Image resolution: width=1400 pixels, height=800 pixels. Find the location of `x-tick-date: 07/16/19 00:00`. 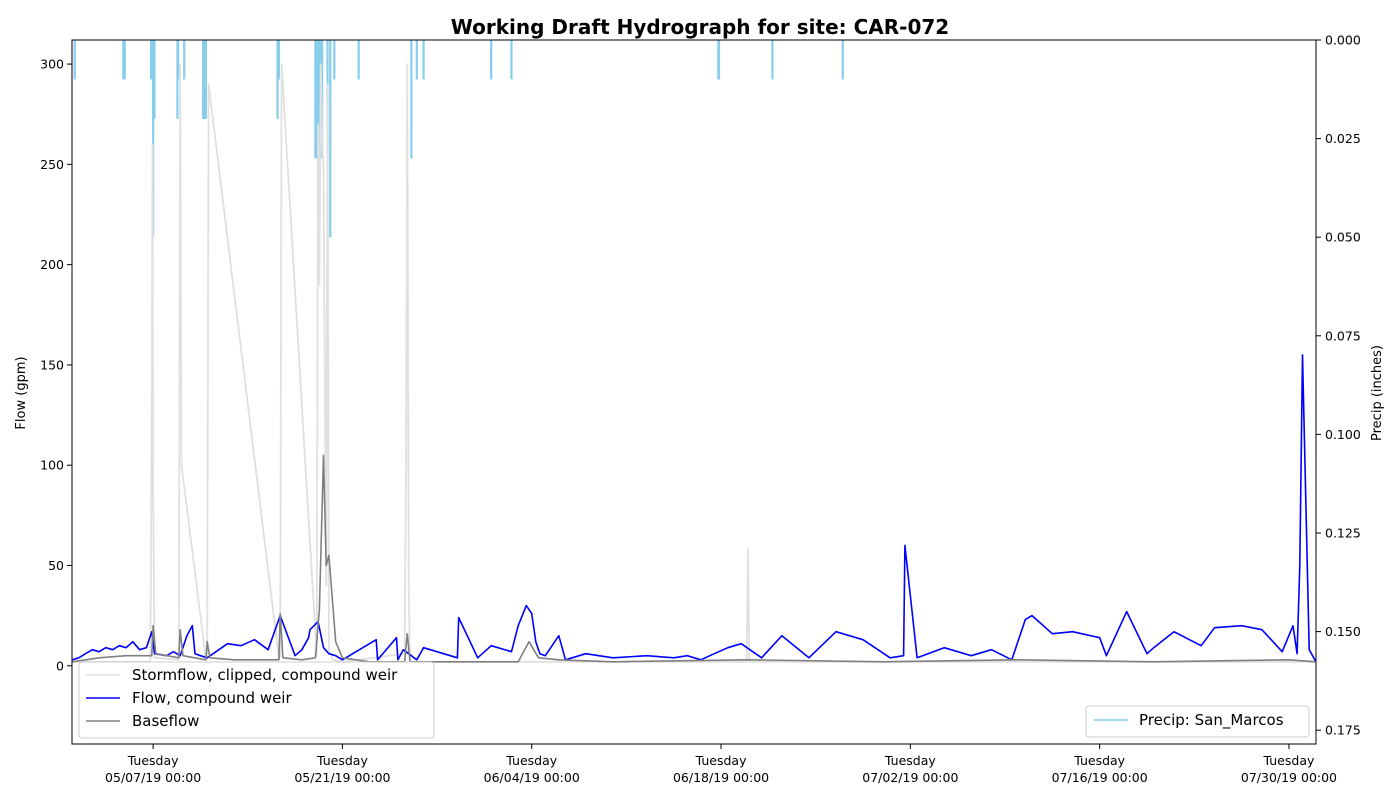

x-tick-date: 07/16/19 00:00 is located at coordinates (1100, 777).